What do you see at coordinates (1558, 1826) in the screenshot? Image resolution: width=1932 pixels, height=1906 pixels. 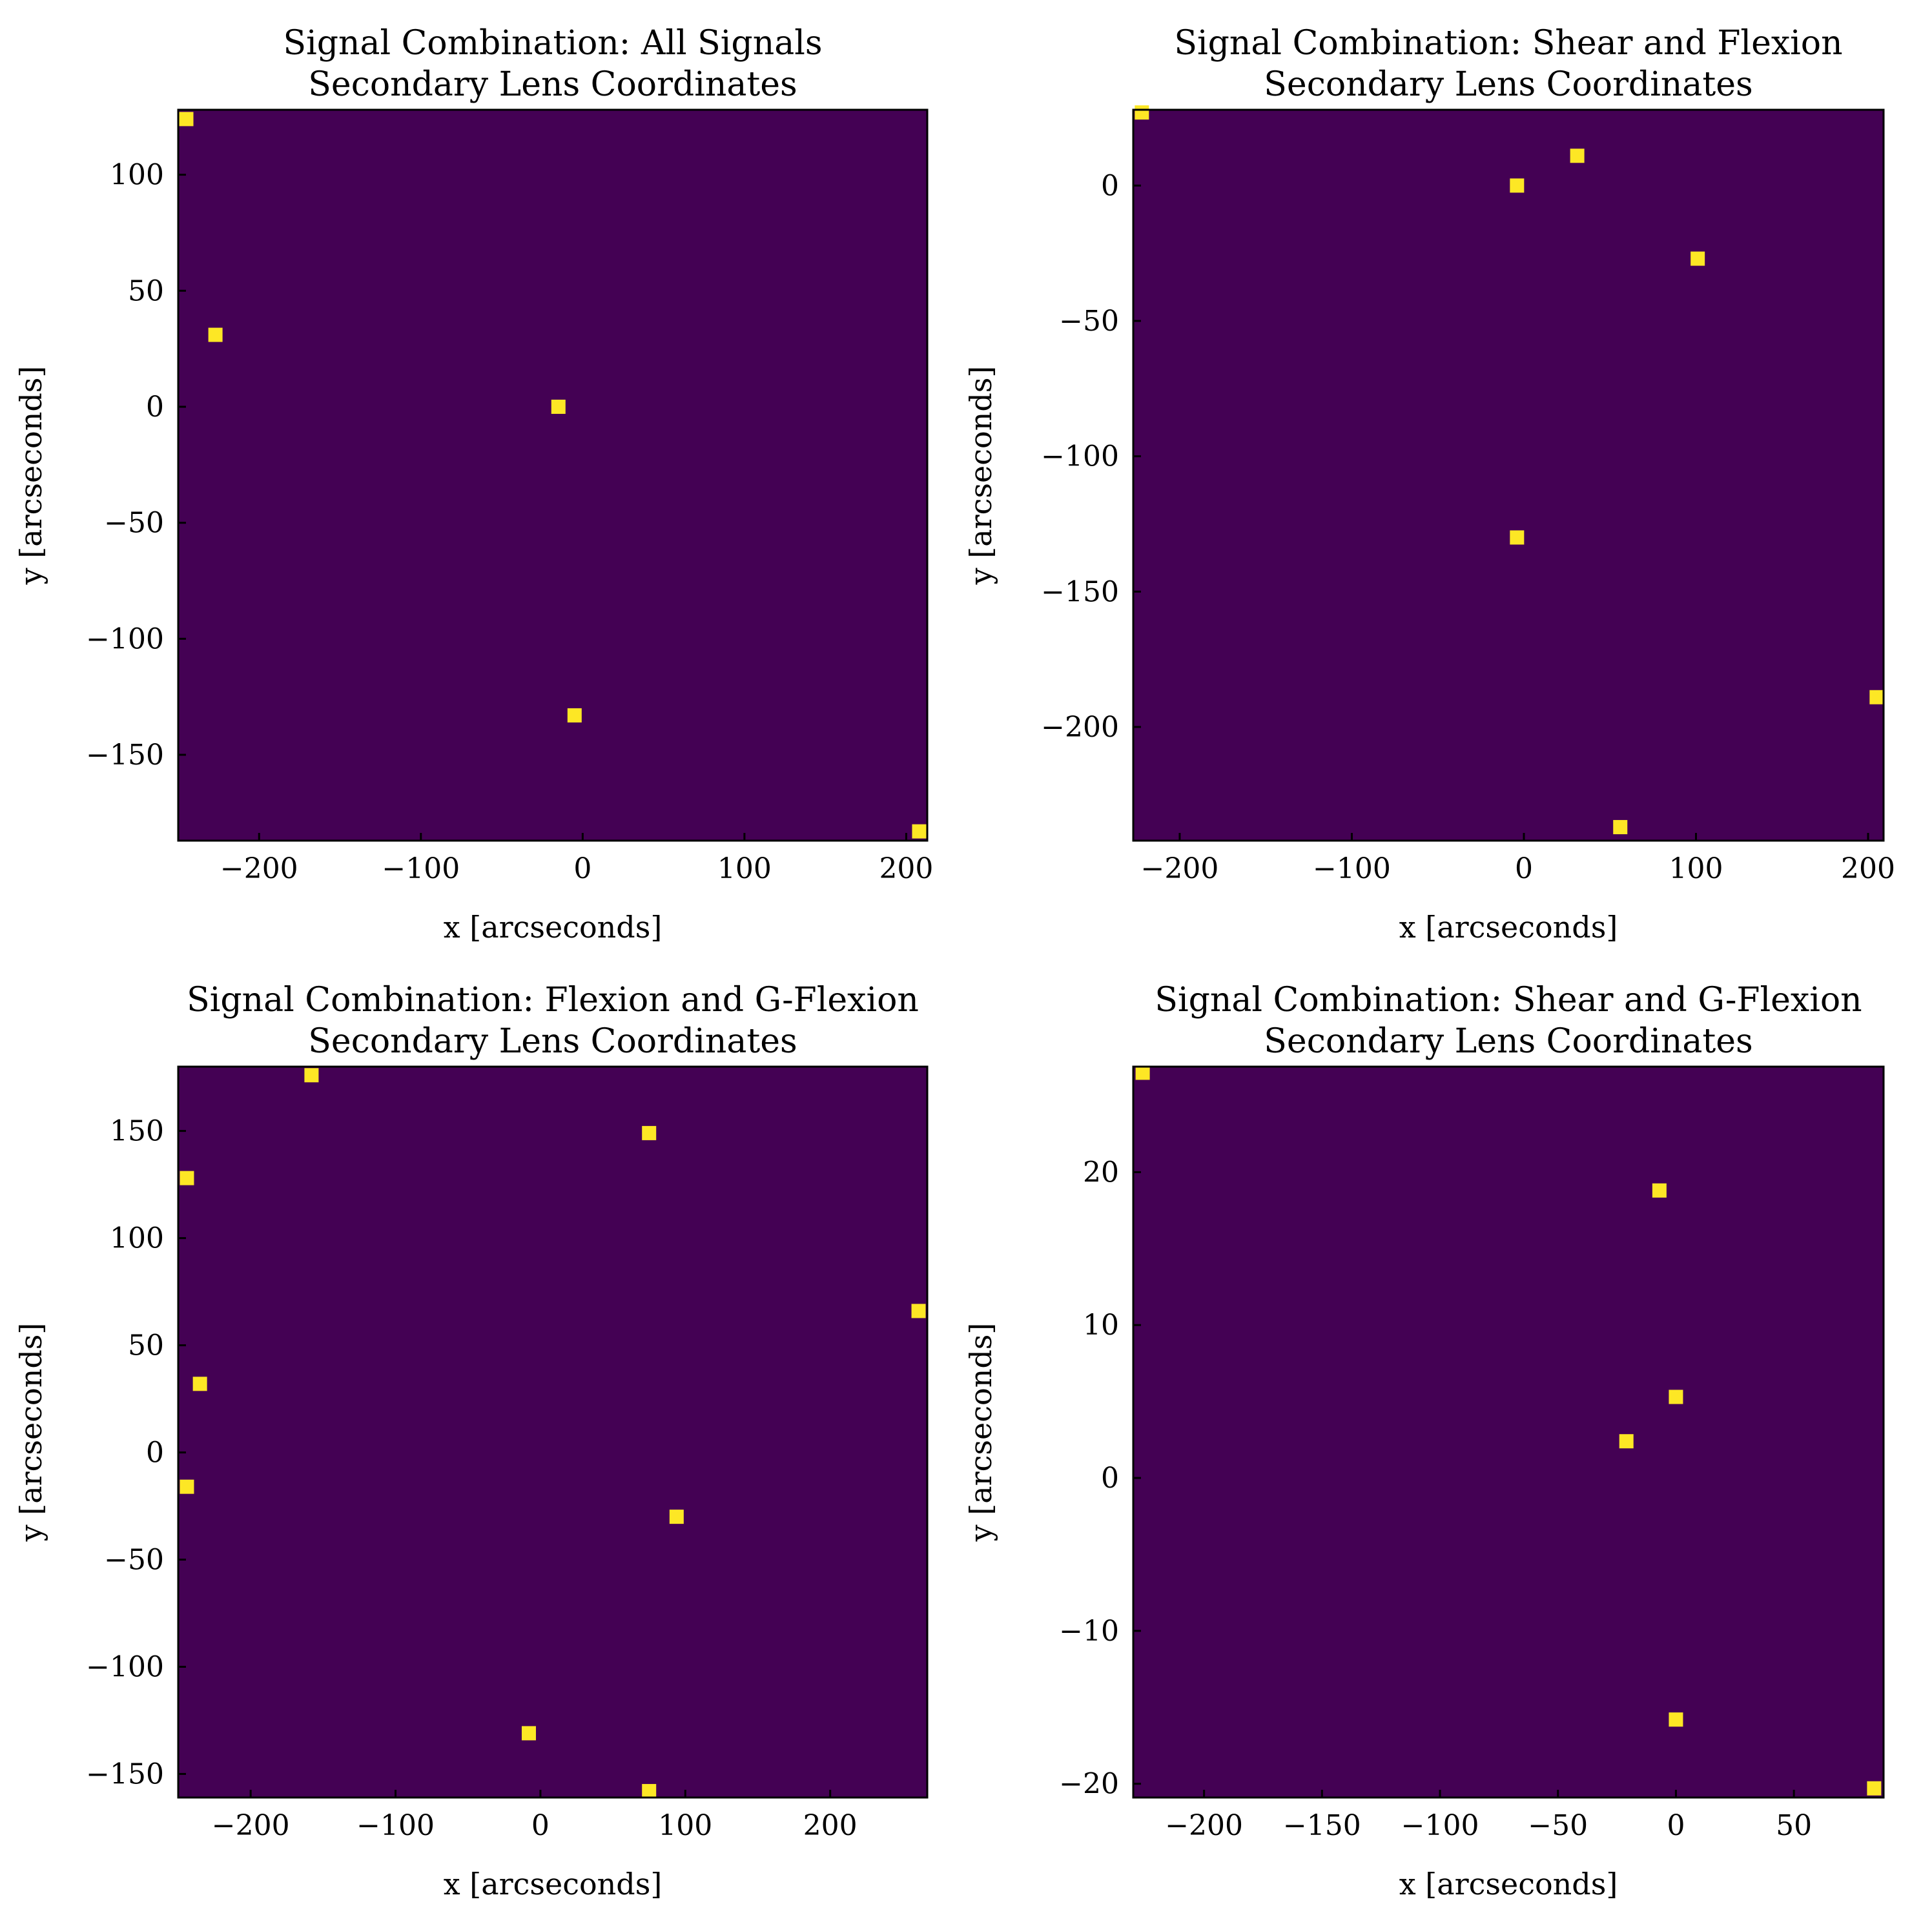 I see `x-tick-label: −50` at bounding box center [1558, 1826].